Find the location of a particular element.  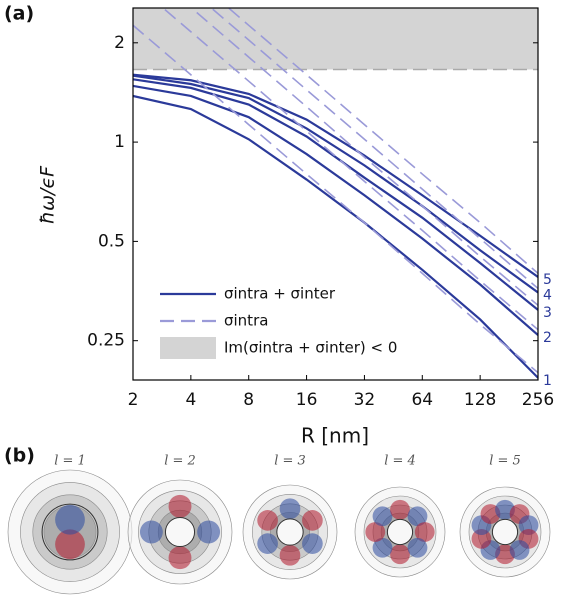

mode-label: l = 2 is located at coordinates (180, 461).